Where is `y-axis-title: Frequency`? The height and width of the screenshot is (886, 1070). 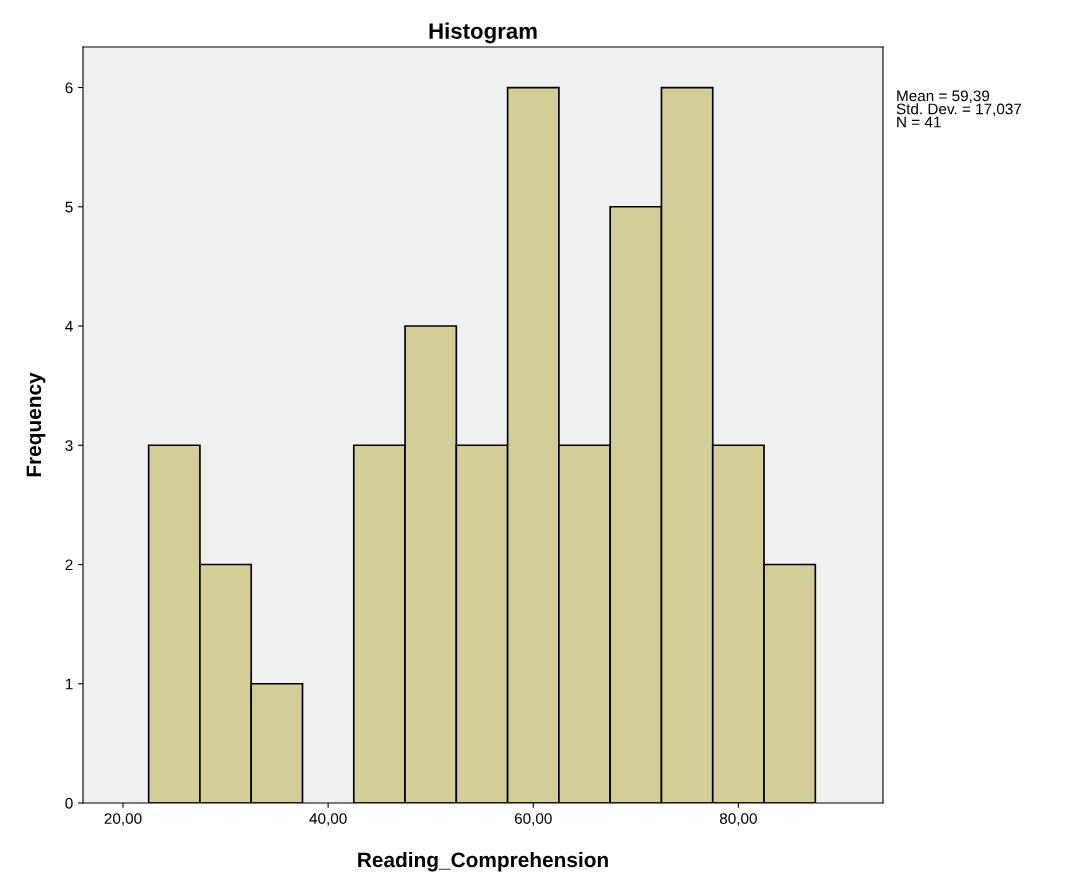
y-axis-title: Frequency is located at coordinates (36, 424).